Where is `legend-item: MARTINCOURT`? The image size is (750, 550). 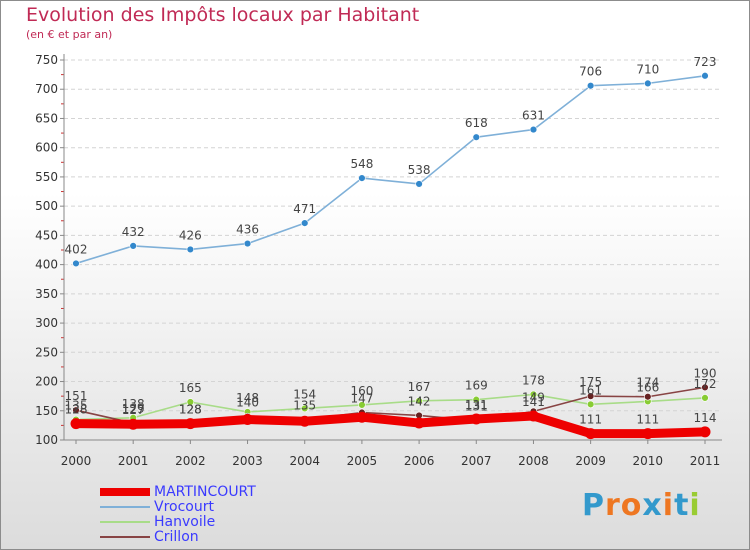 legend-item: MARTINCOURT is located at coordinates (178, 491).